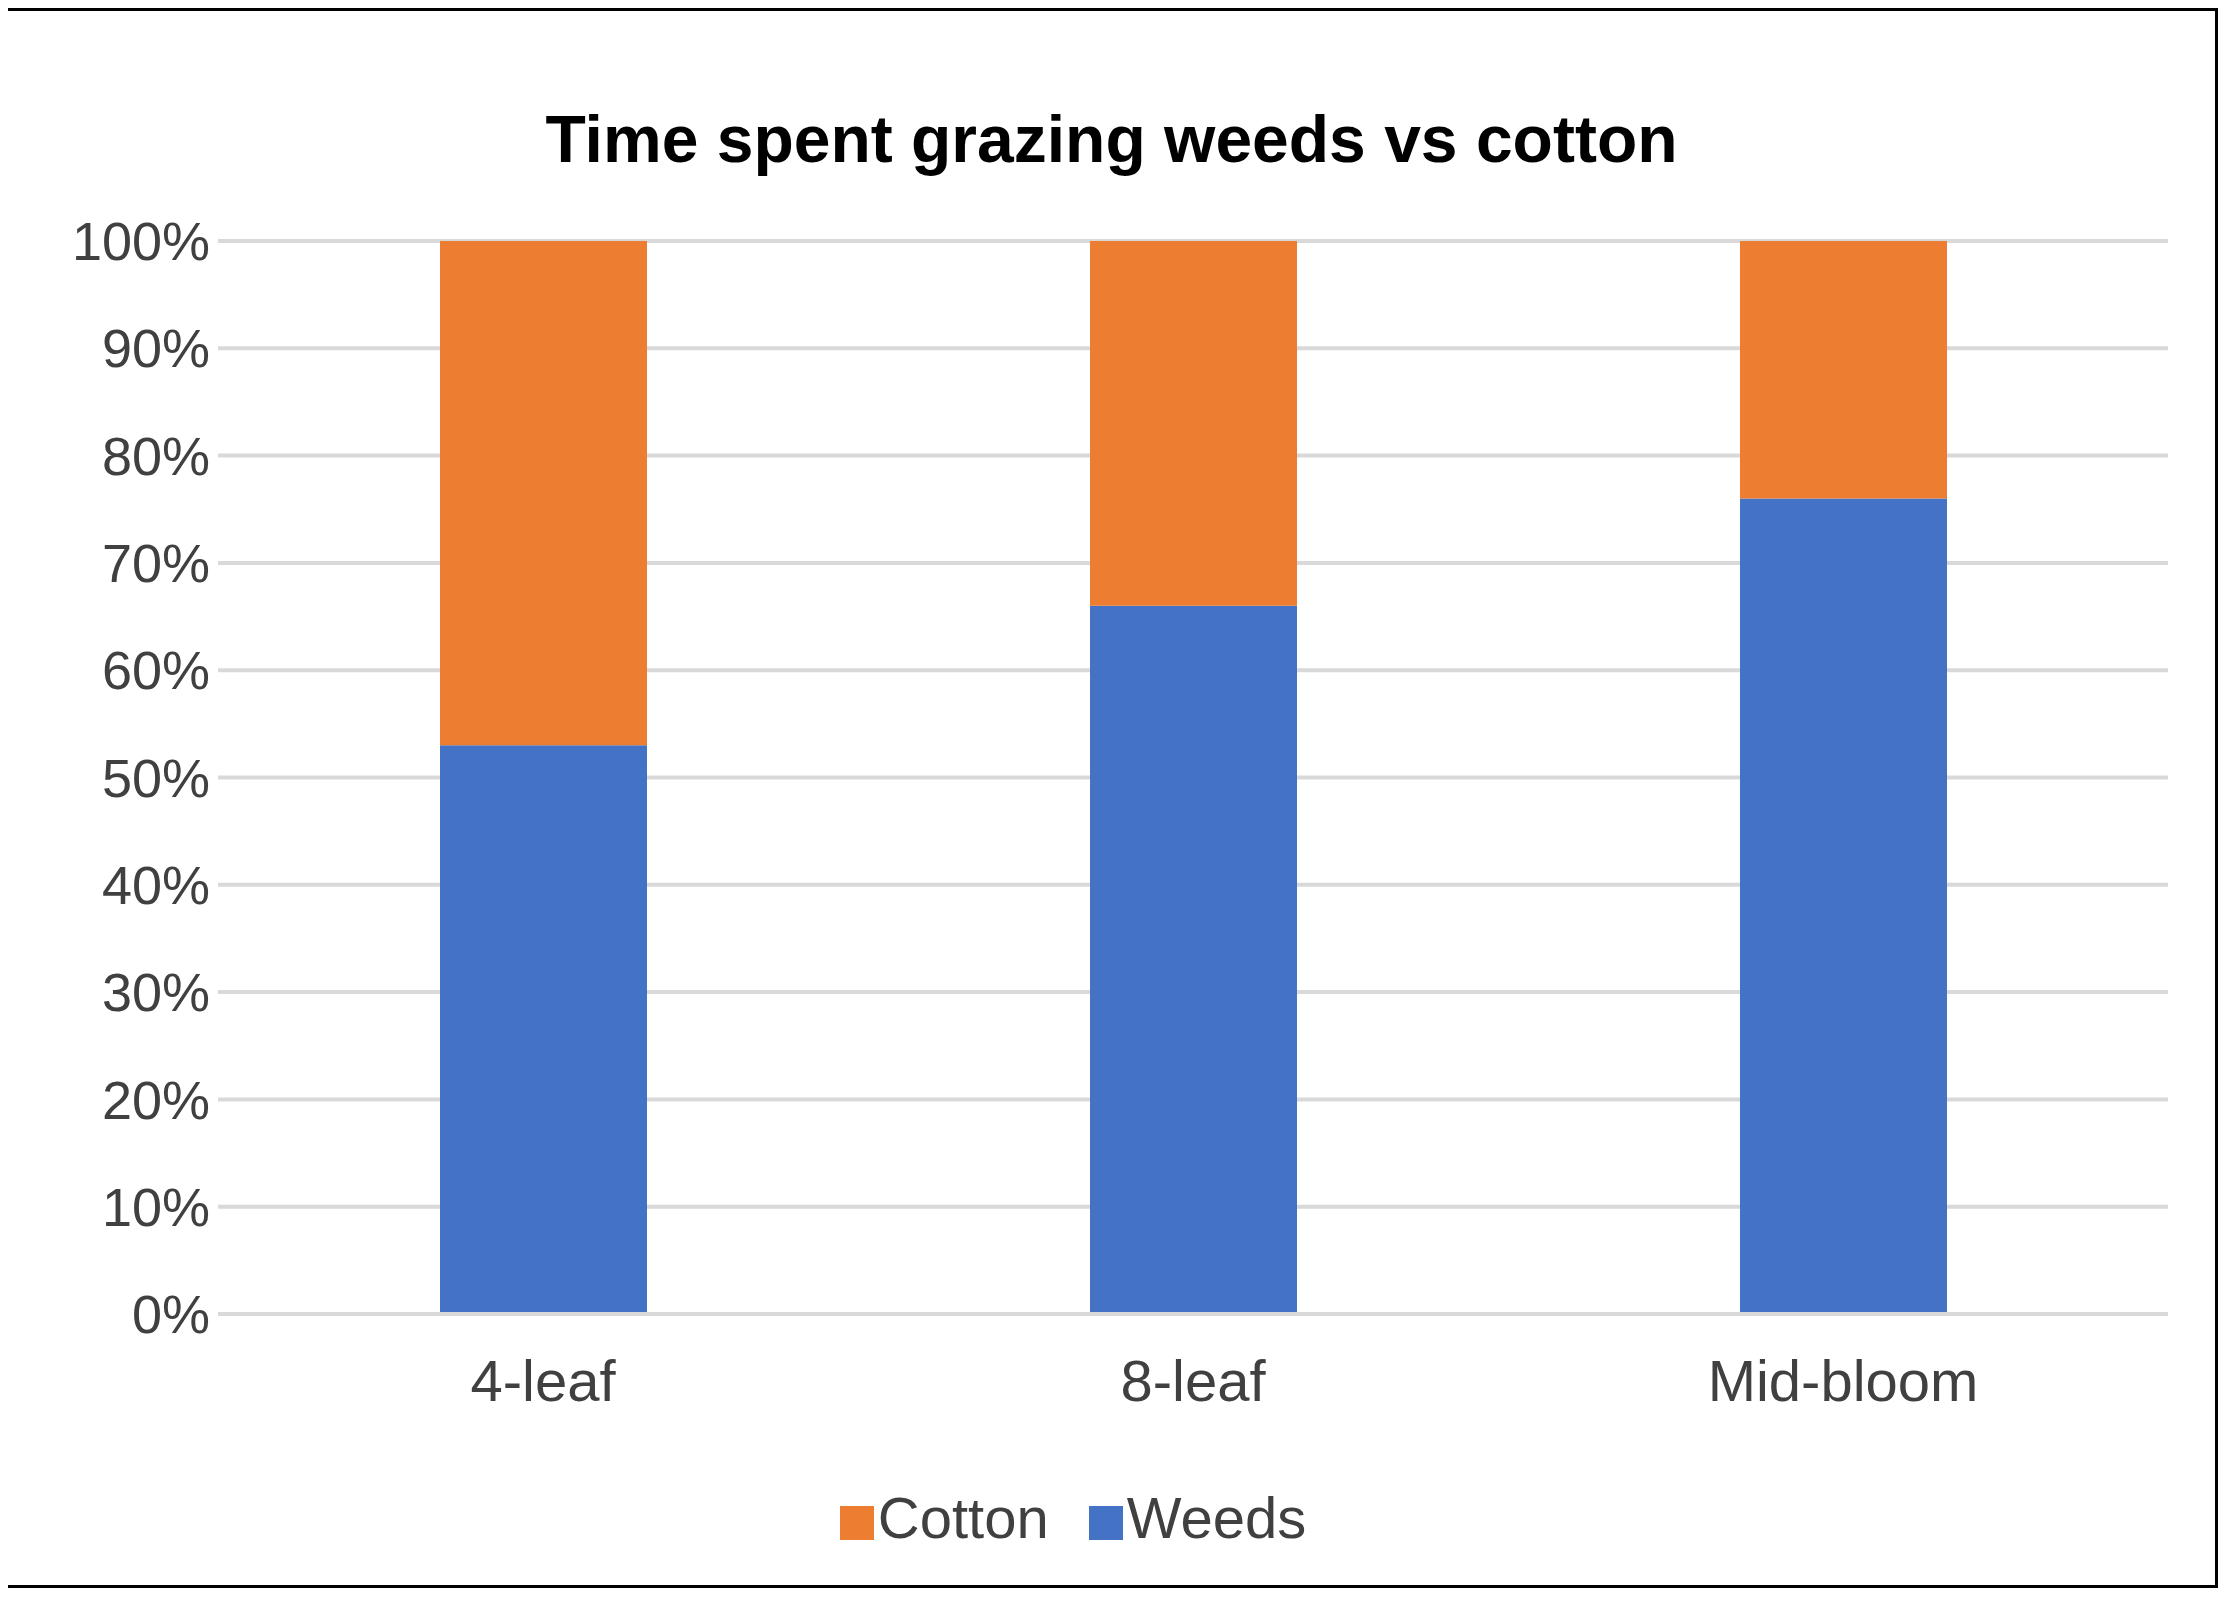 The width and height of the screenshot is (2236, 1607). Describe the element at coordinates (1843, 1381) in the screenshot. I see `x-tick-label: Mid-bloom` at that location.